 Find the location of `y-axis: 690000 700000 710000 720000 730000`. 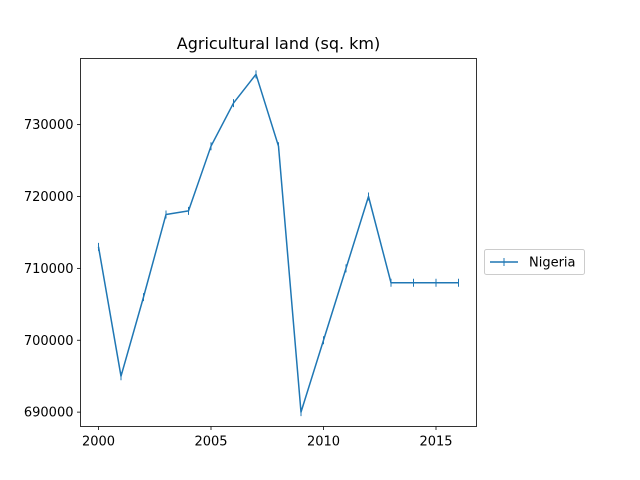

y-axis: 690000 700000 710000 720000 730000 is located at coordinates (52, 269).